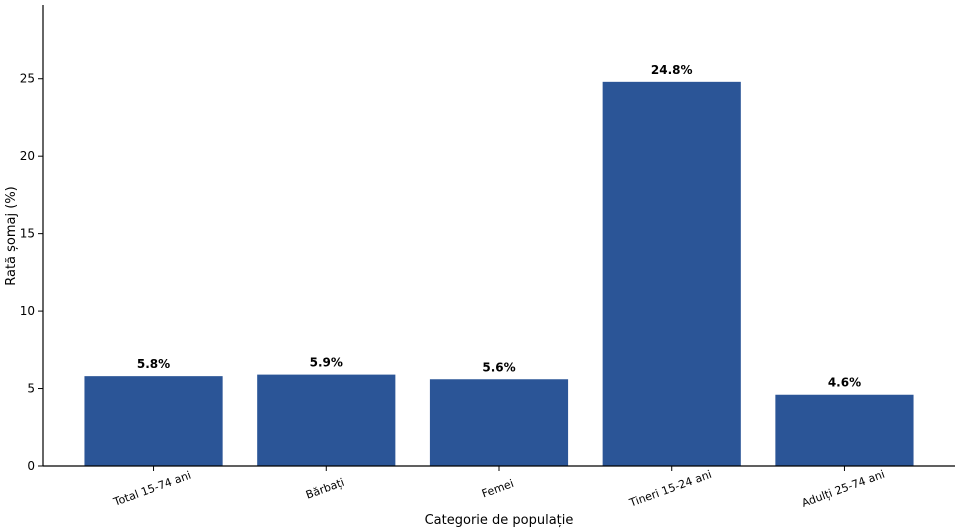  I want to click on y-tick-label: 5, so click(31, 389).